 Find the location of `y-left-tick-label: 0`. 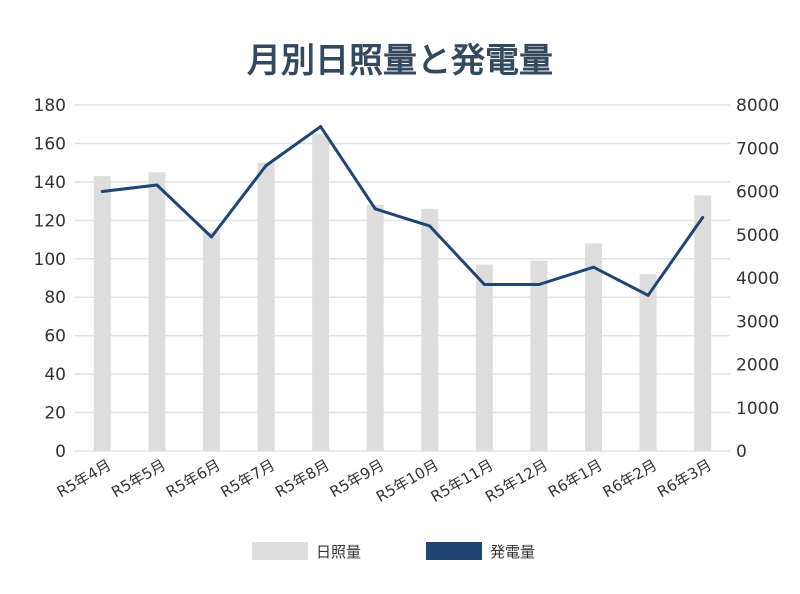

y-left-tick-label: 0 is located at coordinates (60, 452).